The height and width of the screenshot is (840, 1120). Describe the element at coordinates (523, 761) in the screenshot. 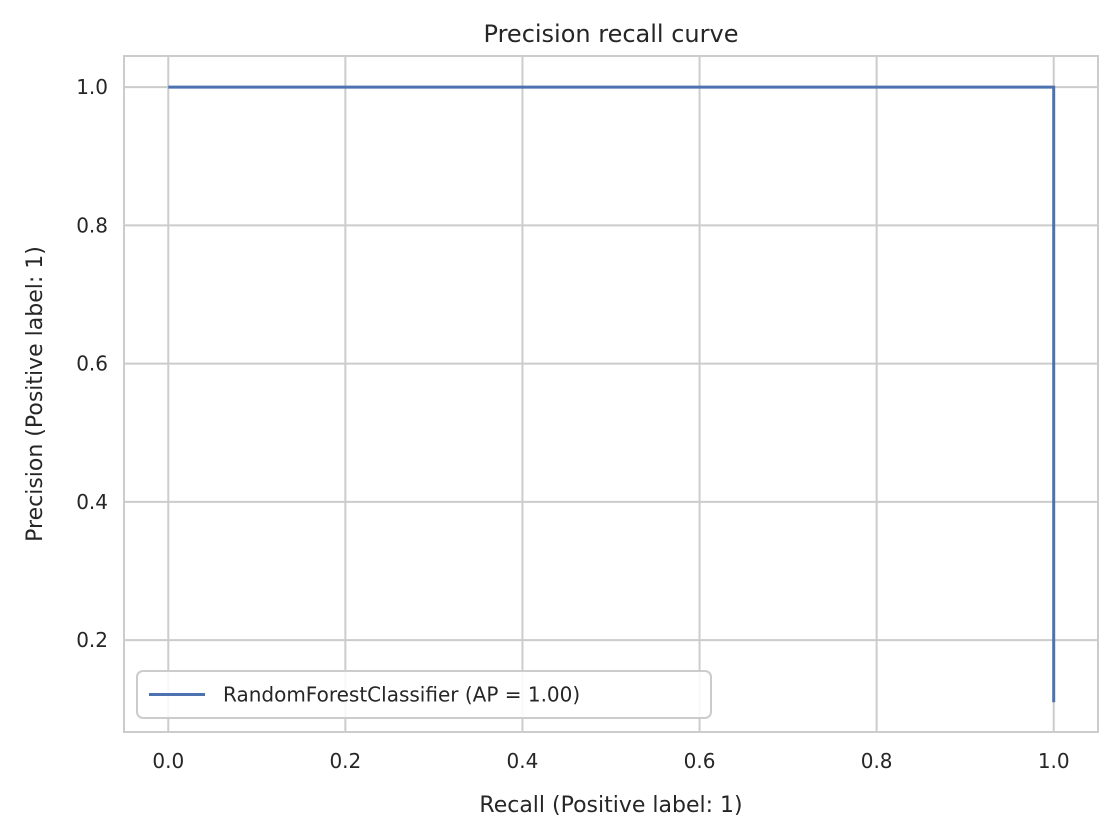

I see `x-tick-label: 0.4` at that location.